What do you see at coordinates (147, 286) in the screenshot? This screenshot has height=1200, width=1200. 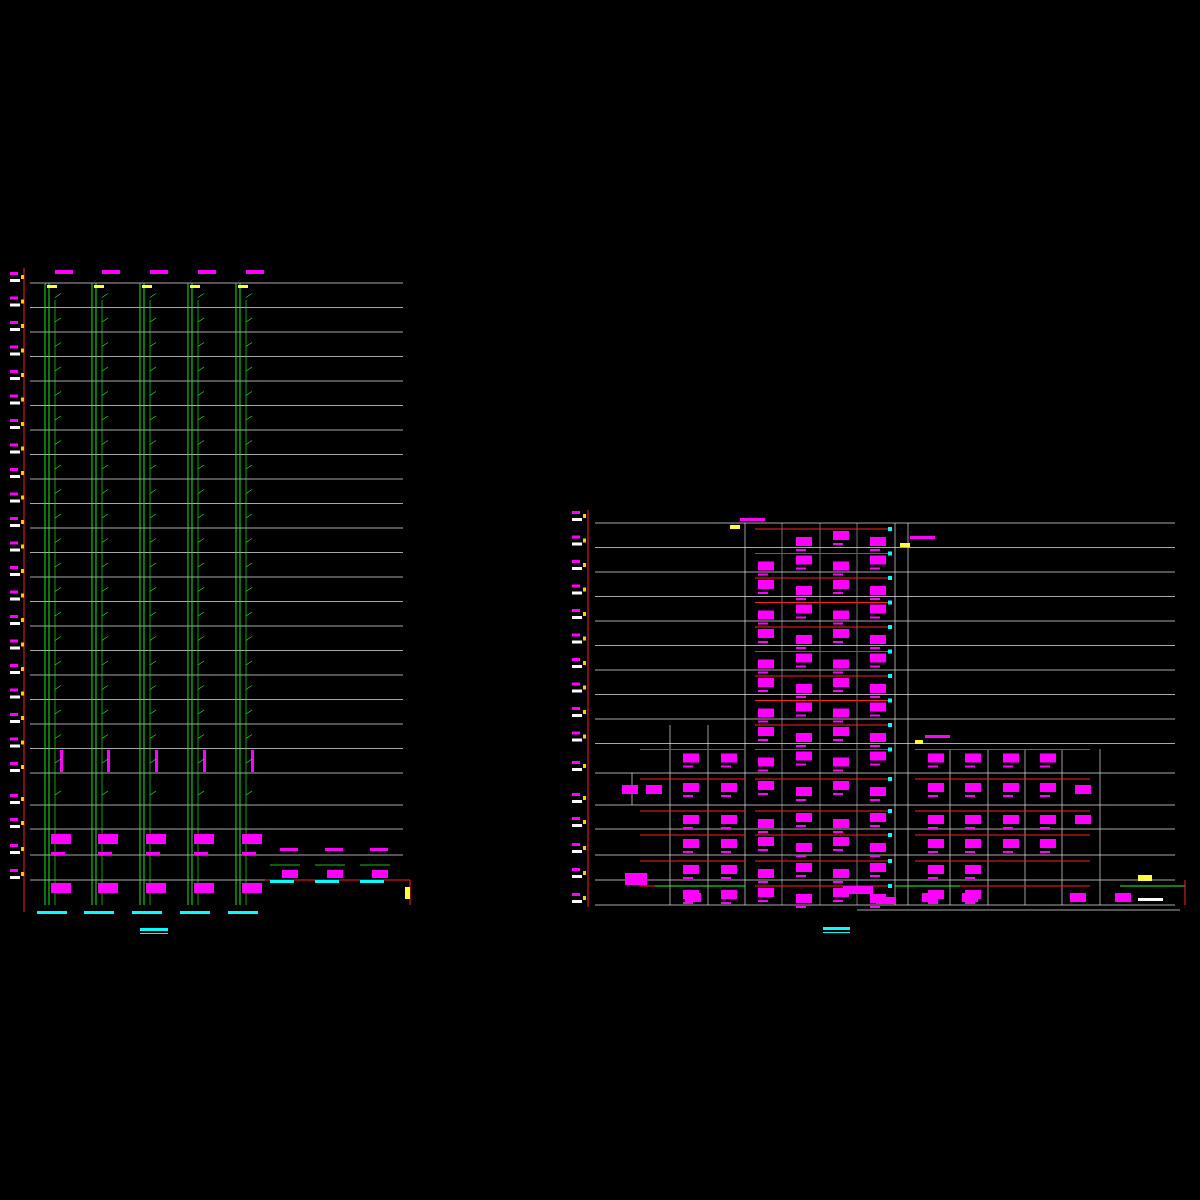 I see `valve` at bounding box center [147, 286].